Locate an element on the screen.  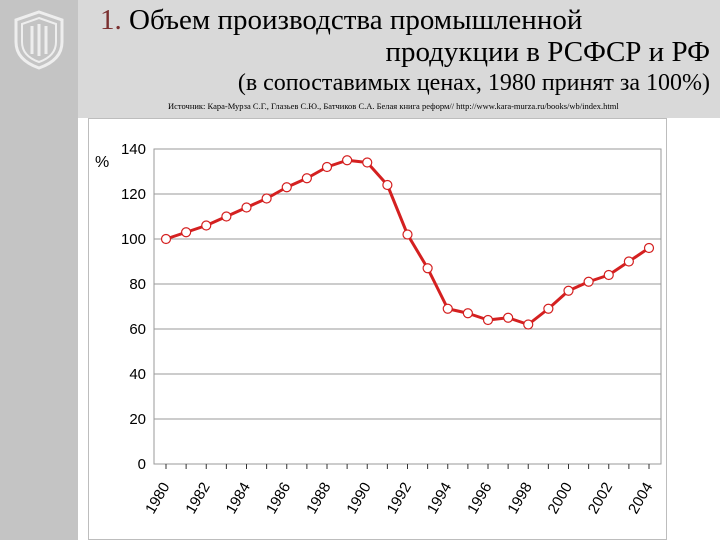
y-tick-label: 20 is located at coordinates (137, 419).